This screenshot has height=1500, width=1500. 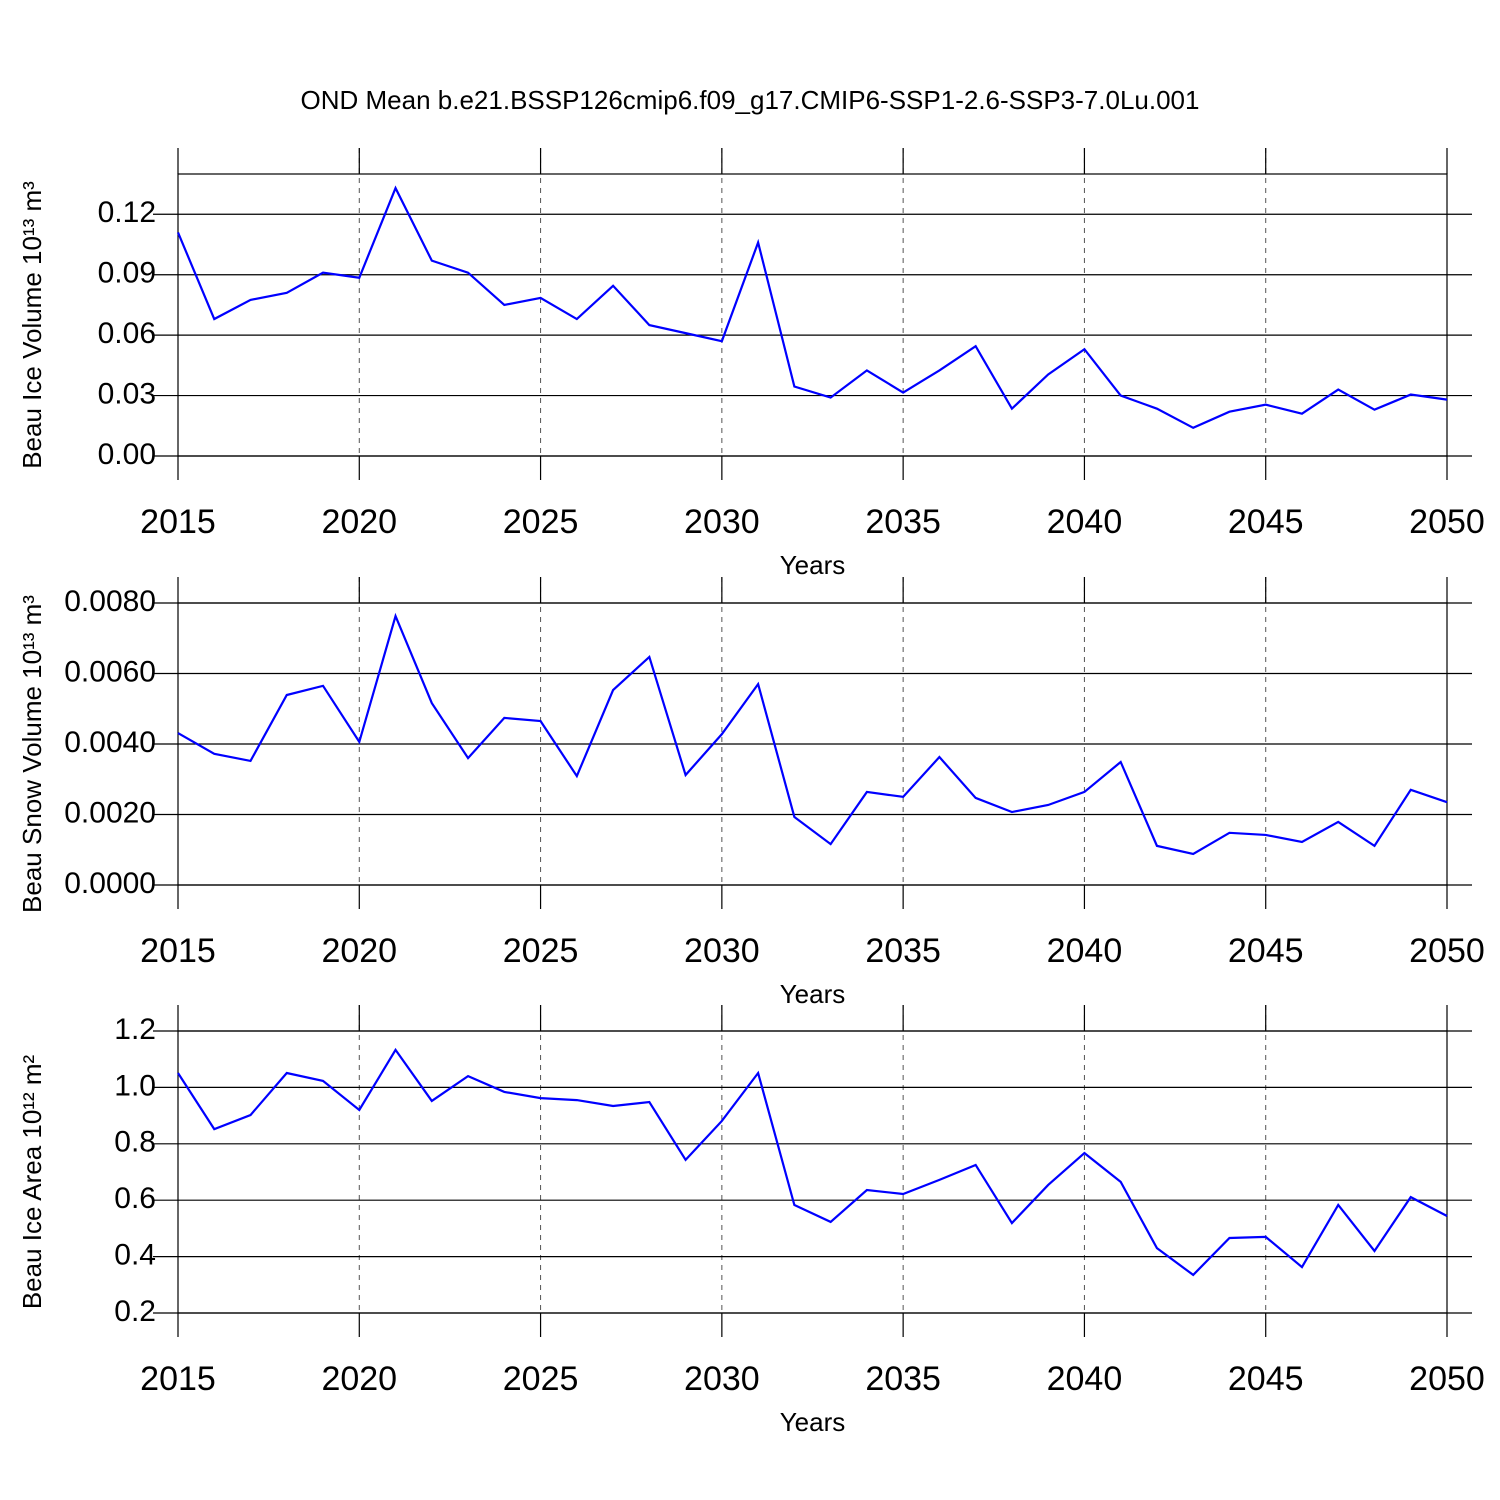 I want to click on y-tick-label: 0.0020, so click(x=110, y=812).